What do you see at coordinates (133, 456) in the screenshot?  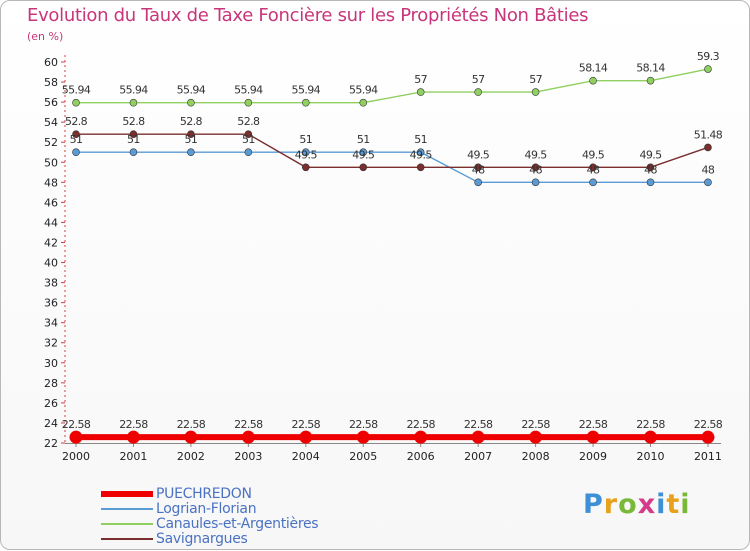 I see `x-tick-label: 2001` at bounding box center [133, 456].